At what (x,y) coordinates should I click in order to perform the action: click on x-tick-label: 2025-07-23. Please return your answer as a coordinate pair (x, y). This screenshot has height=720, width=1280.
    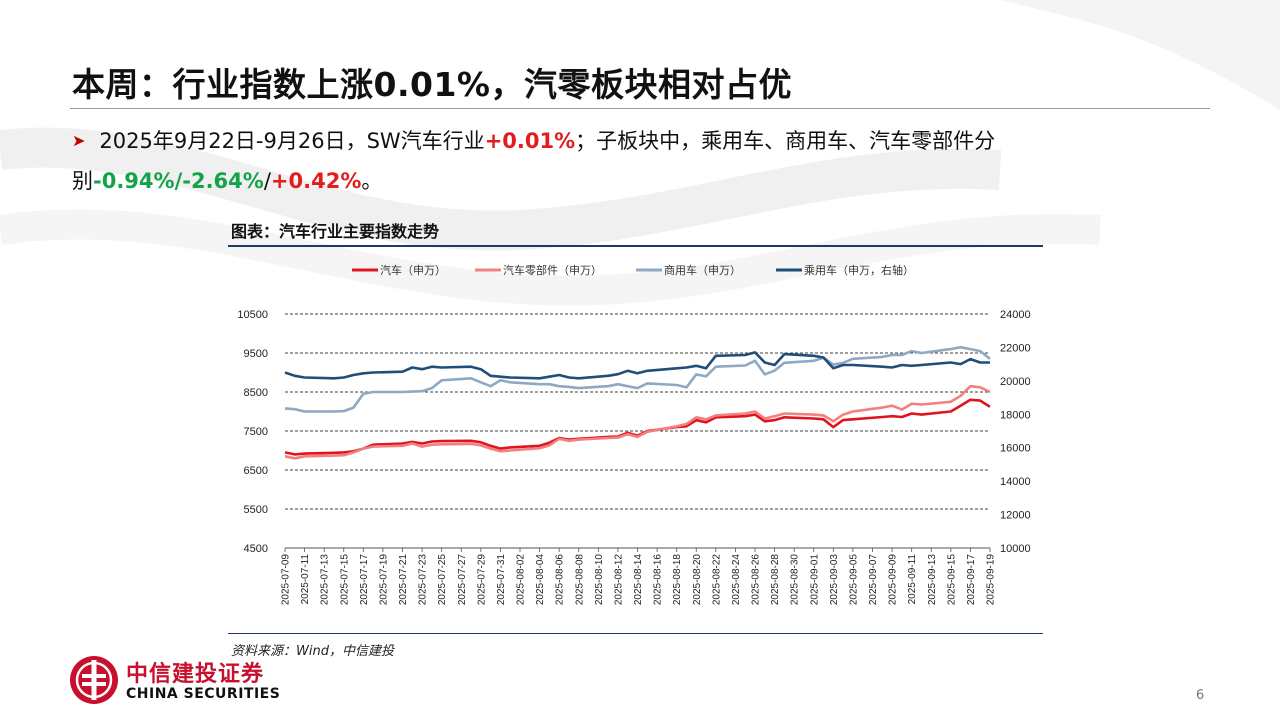
    Looking at the image, I should click on (423, 580).